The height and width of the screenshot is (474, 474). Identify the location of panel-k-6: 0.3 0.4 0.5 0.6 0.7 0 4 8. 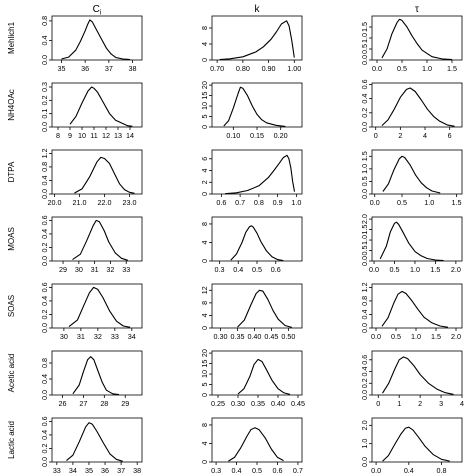
(251, 445).